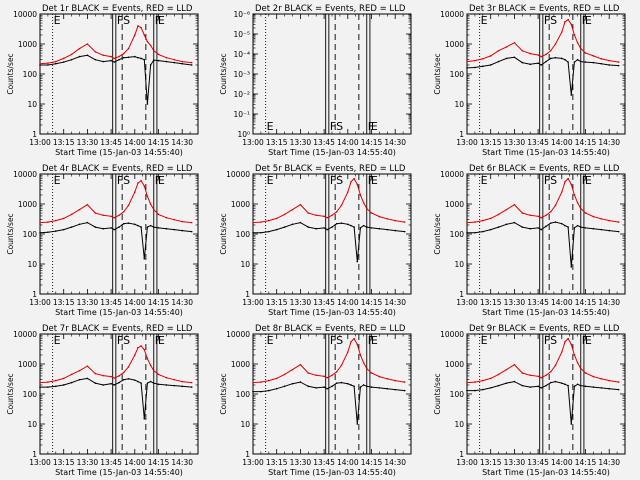  Describe the element at coordinates (10, 393) in the screenshot. I see `y-axis-label: Counts/sec` at that location.